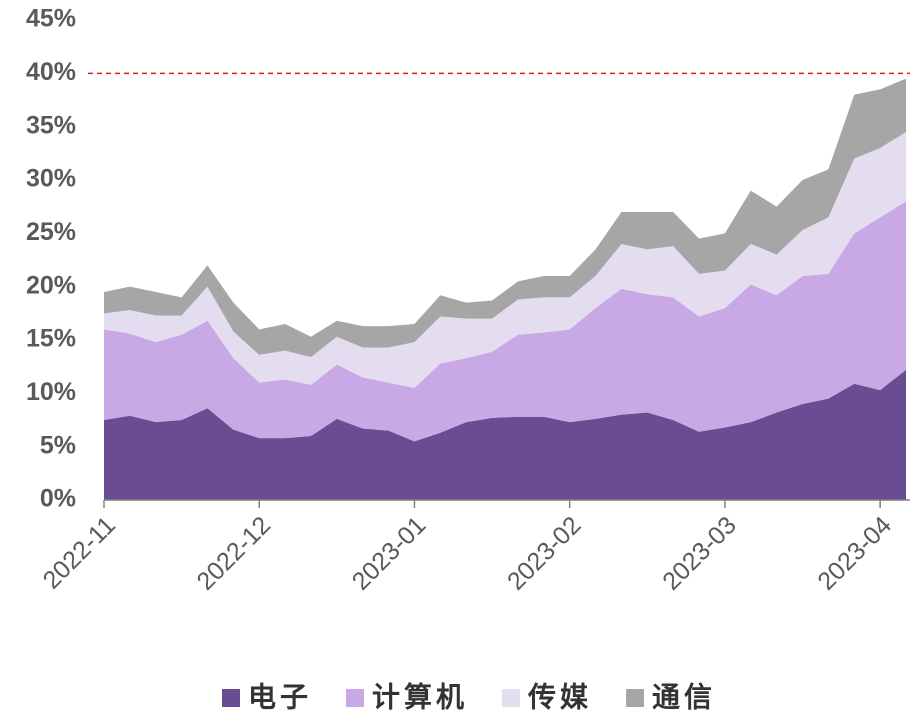 Image resolution: width=915 pixels, height=724 pixels. I want to click on y-tick-label: 40%, so click(51, 72).